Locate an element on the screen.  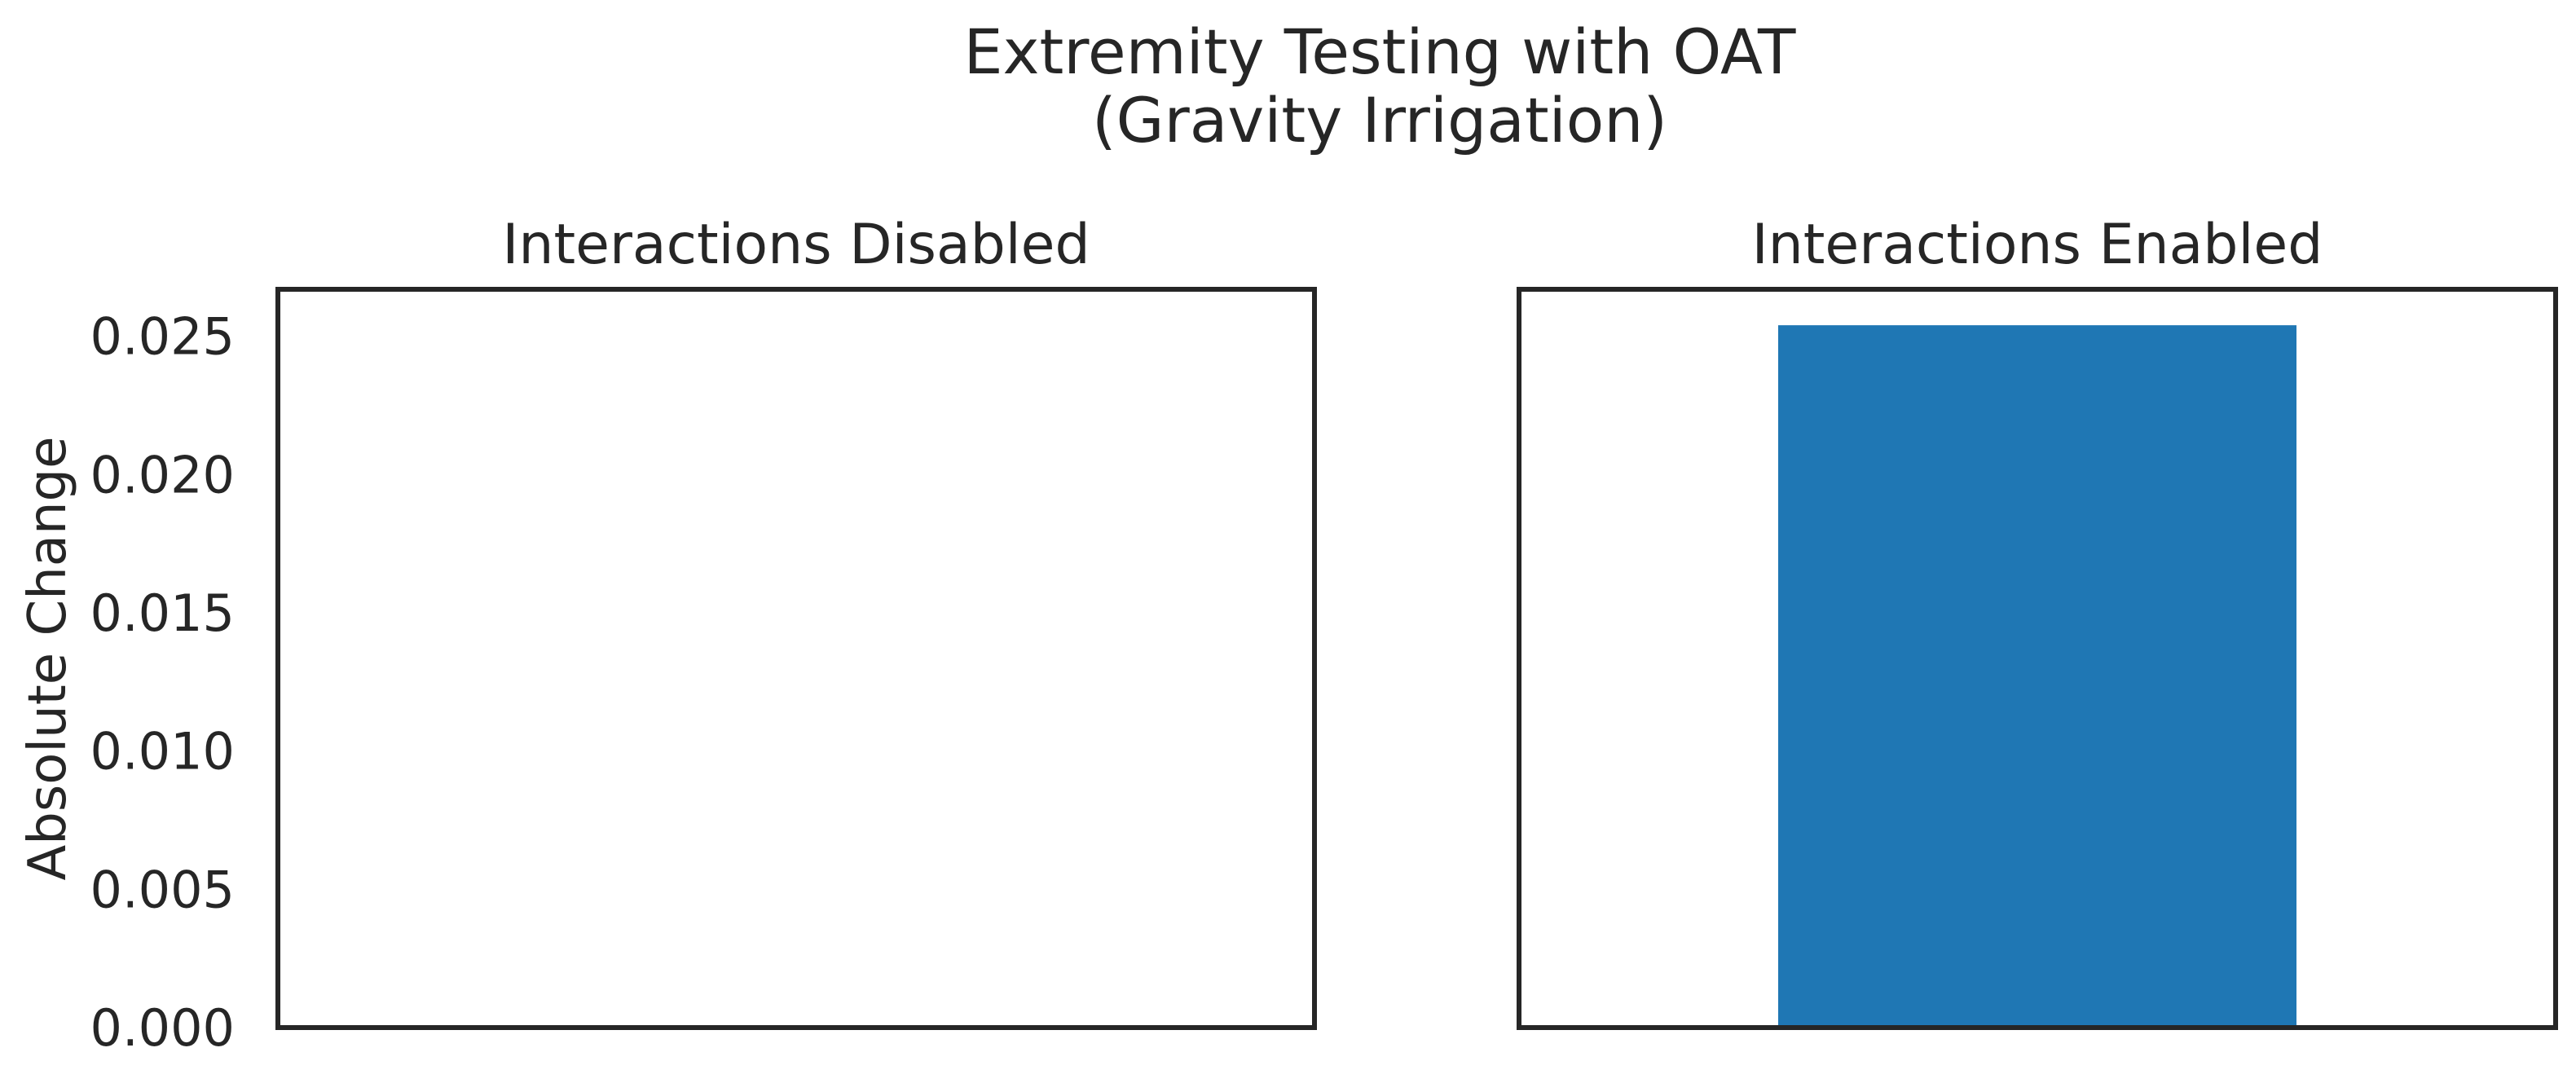
panel-right-bar is located at coordinates (2037, 676).